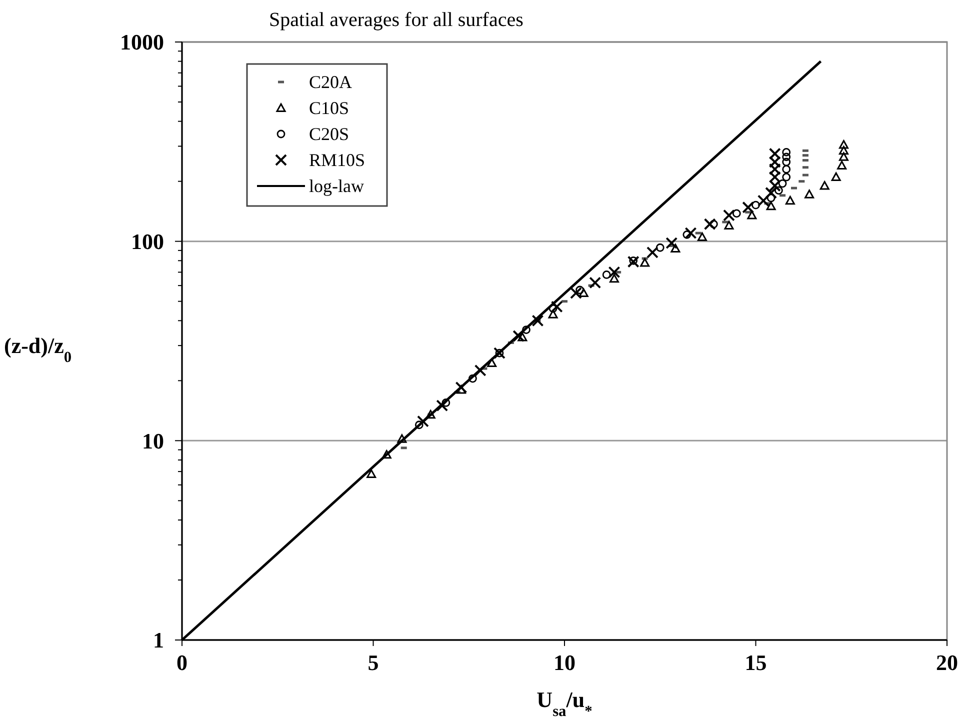 Image resolution: width=967 pixels, height=717 pixels. I want to click on x-tick-label: 5, so click(373, 662).